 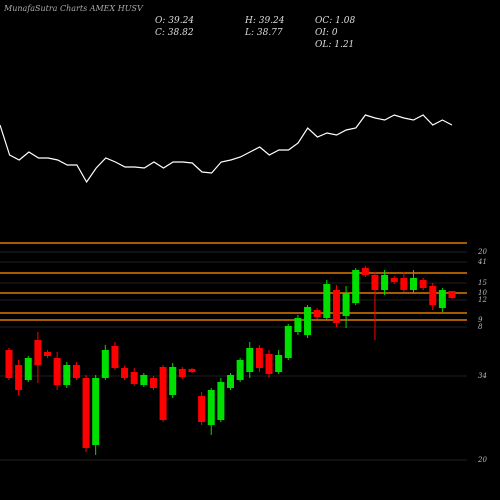 What do you see at coordinates (73, 8) in the screenshot?
I see `chart-title: MunafaSutra Charts AMEX HUSV` at bounding box center [73, 8].